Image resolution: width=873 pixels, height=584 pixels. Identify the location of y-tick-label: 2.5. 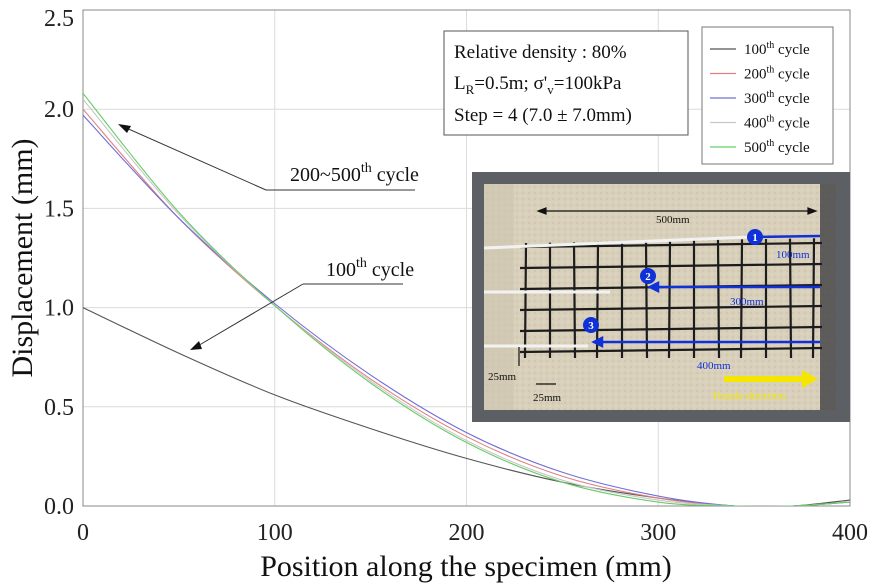
(59, 19).